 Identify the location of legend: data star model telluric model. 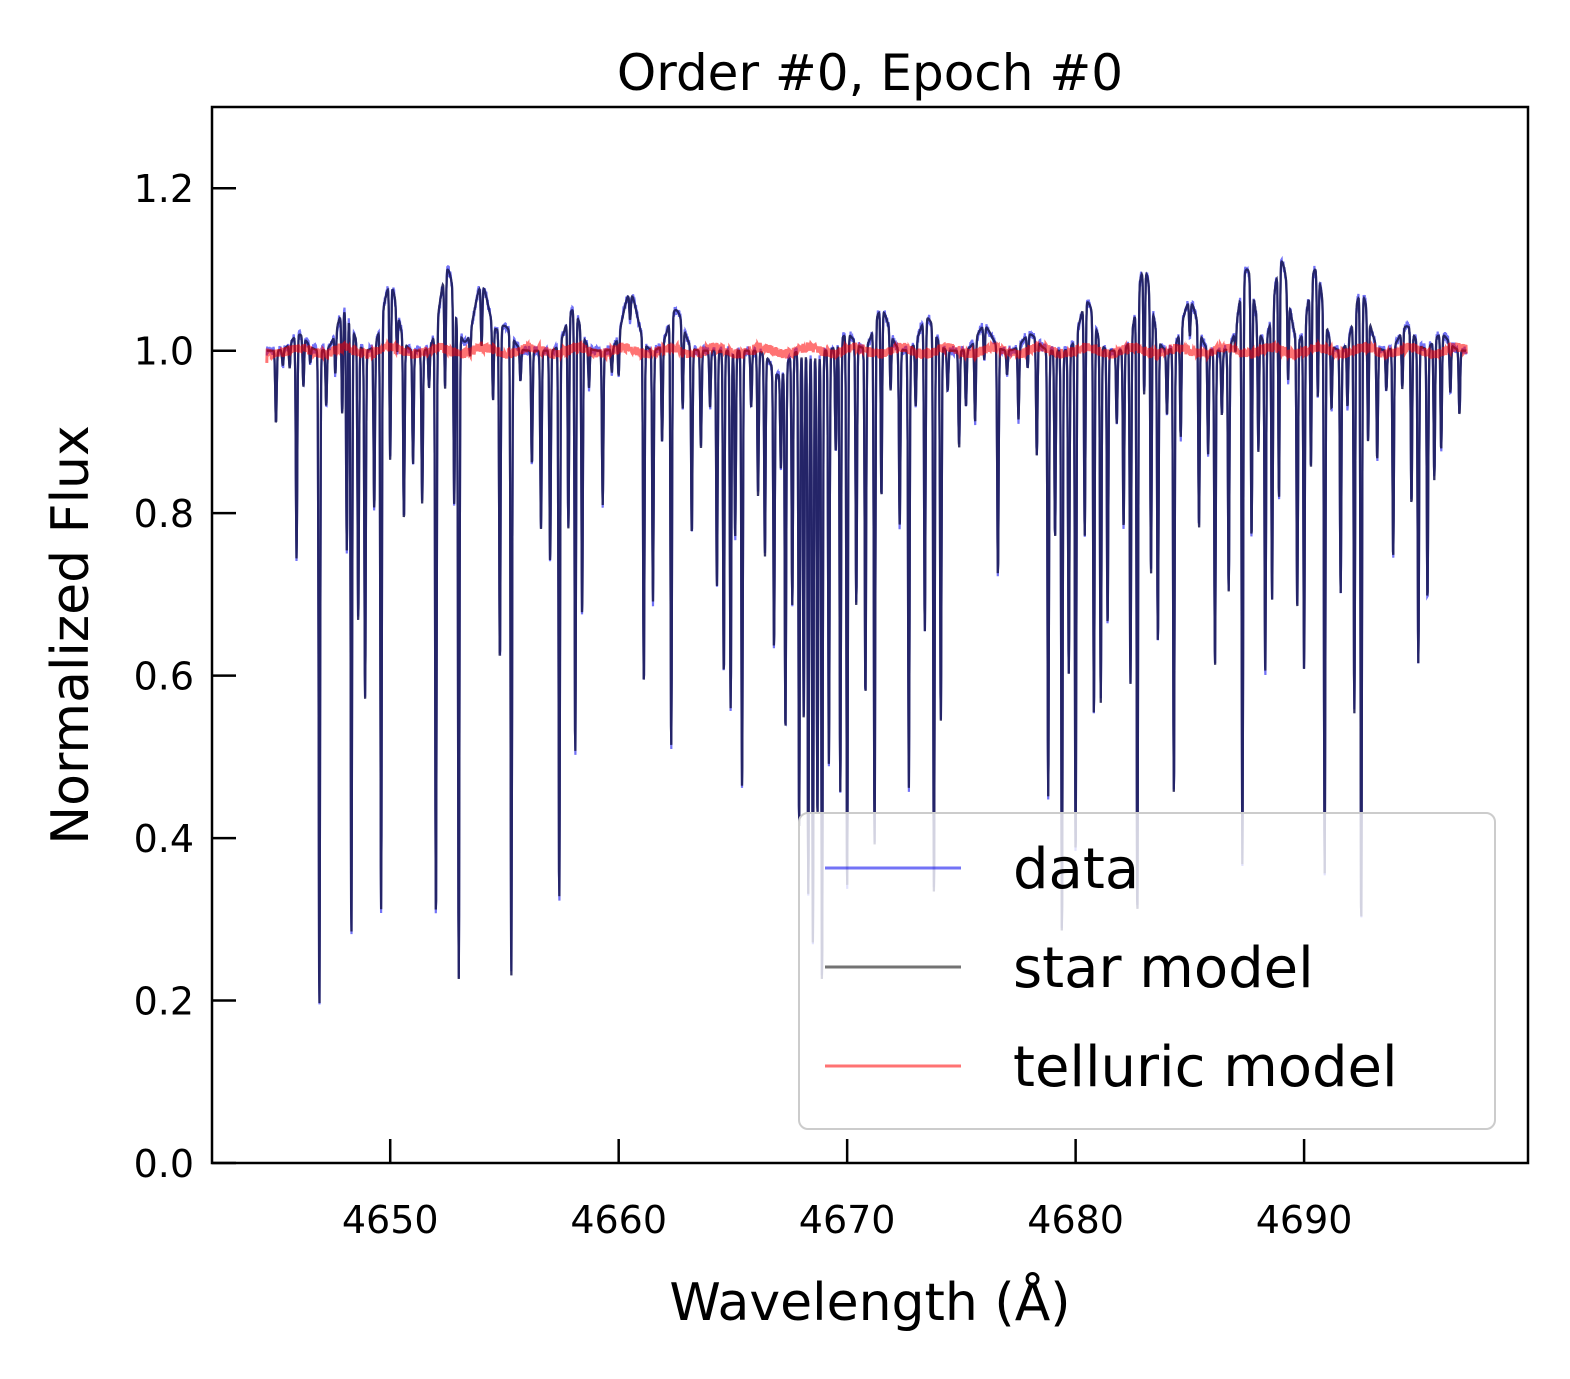
(1147, 971).